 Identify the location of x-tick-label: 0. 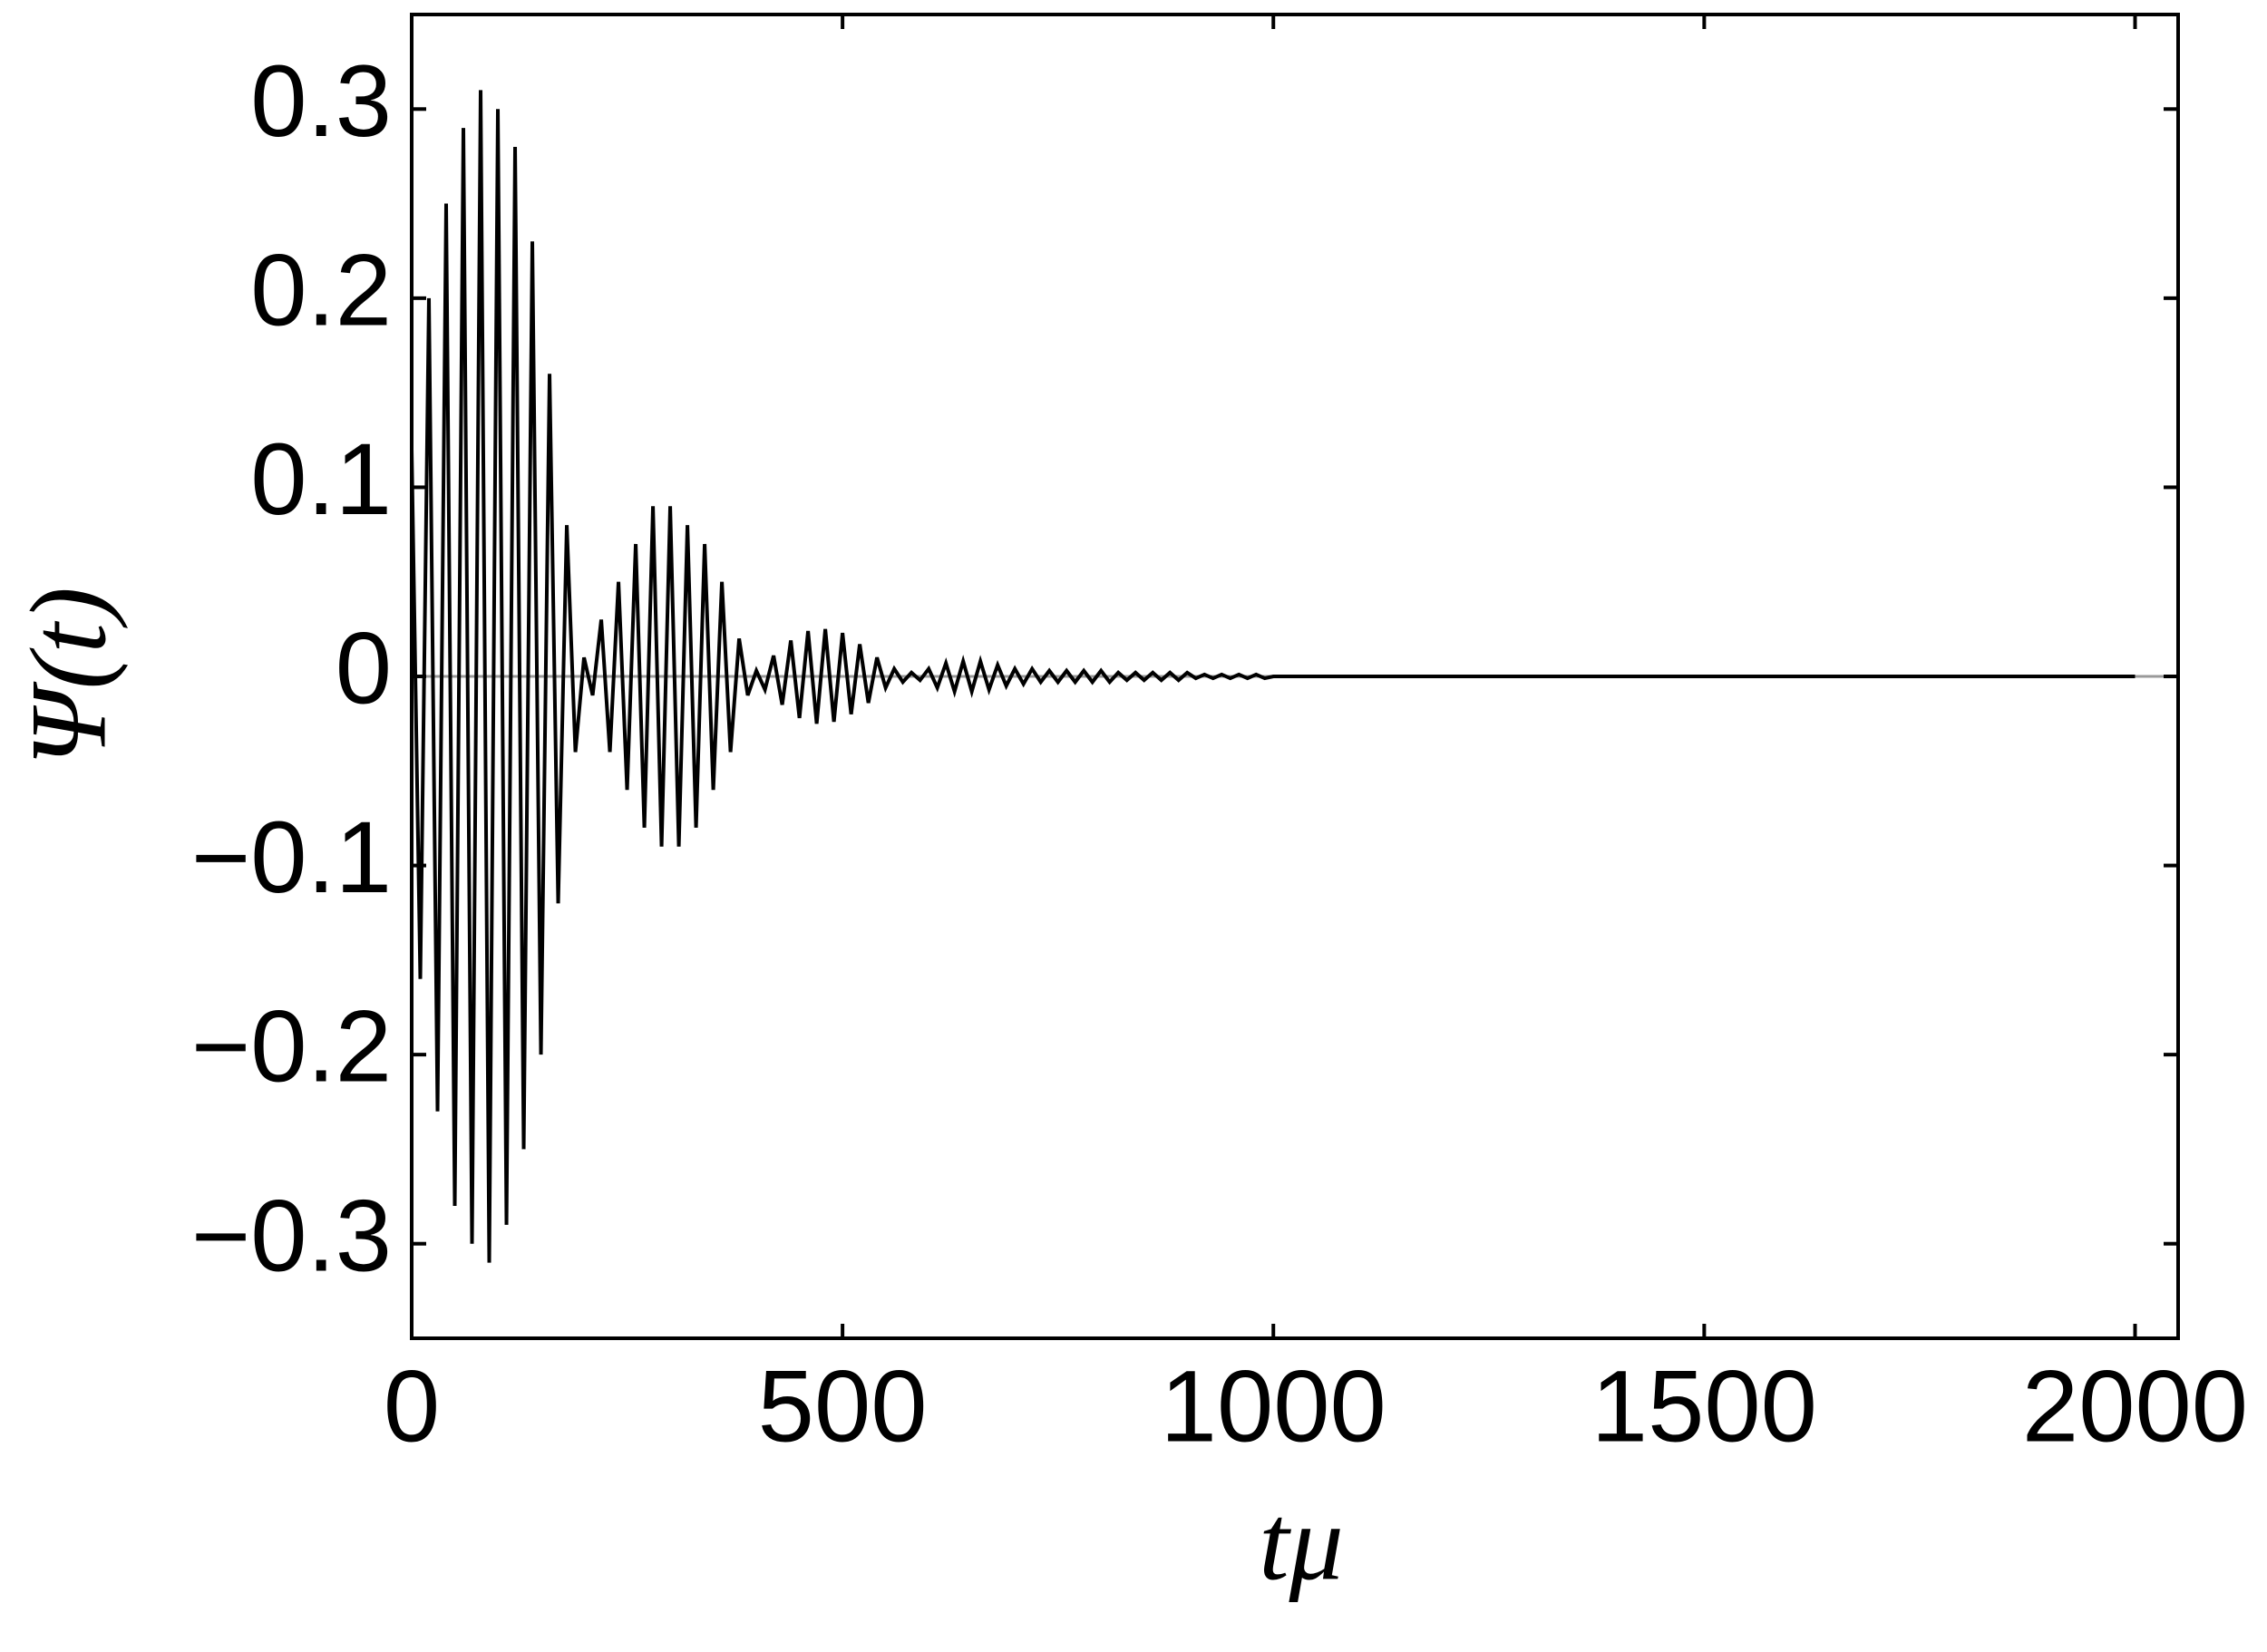
(412, 1406).